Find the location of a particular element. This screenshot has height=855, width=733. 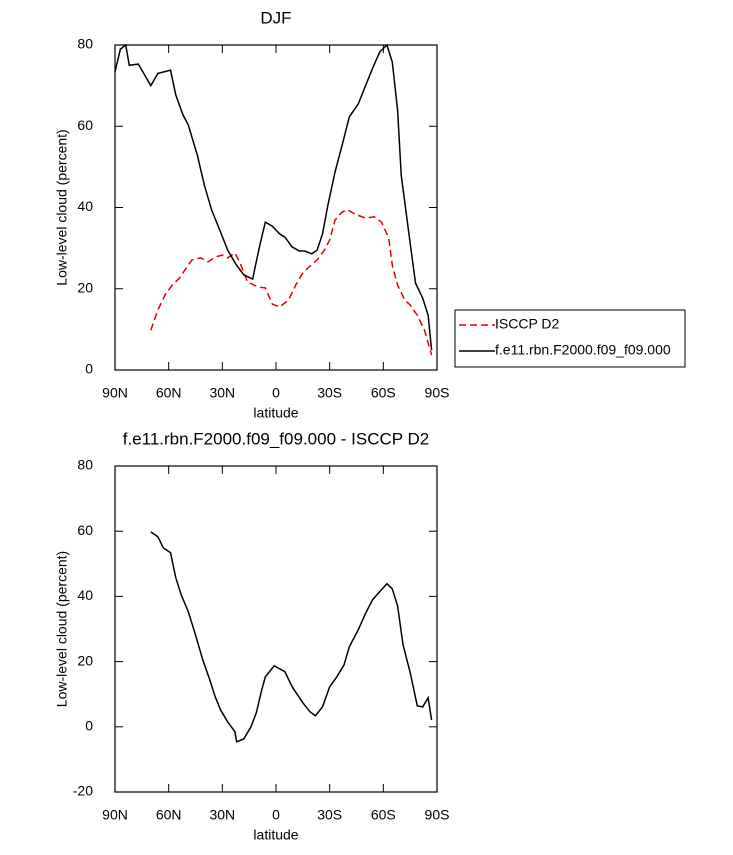

legend-label: ISCCP D2 is located at coordinates (527, 324).